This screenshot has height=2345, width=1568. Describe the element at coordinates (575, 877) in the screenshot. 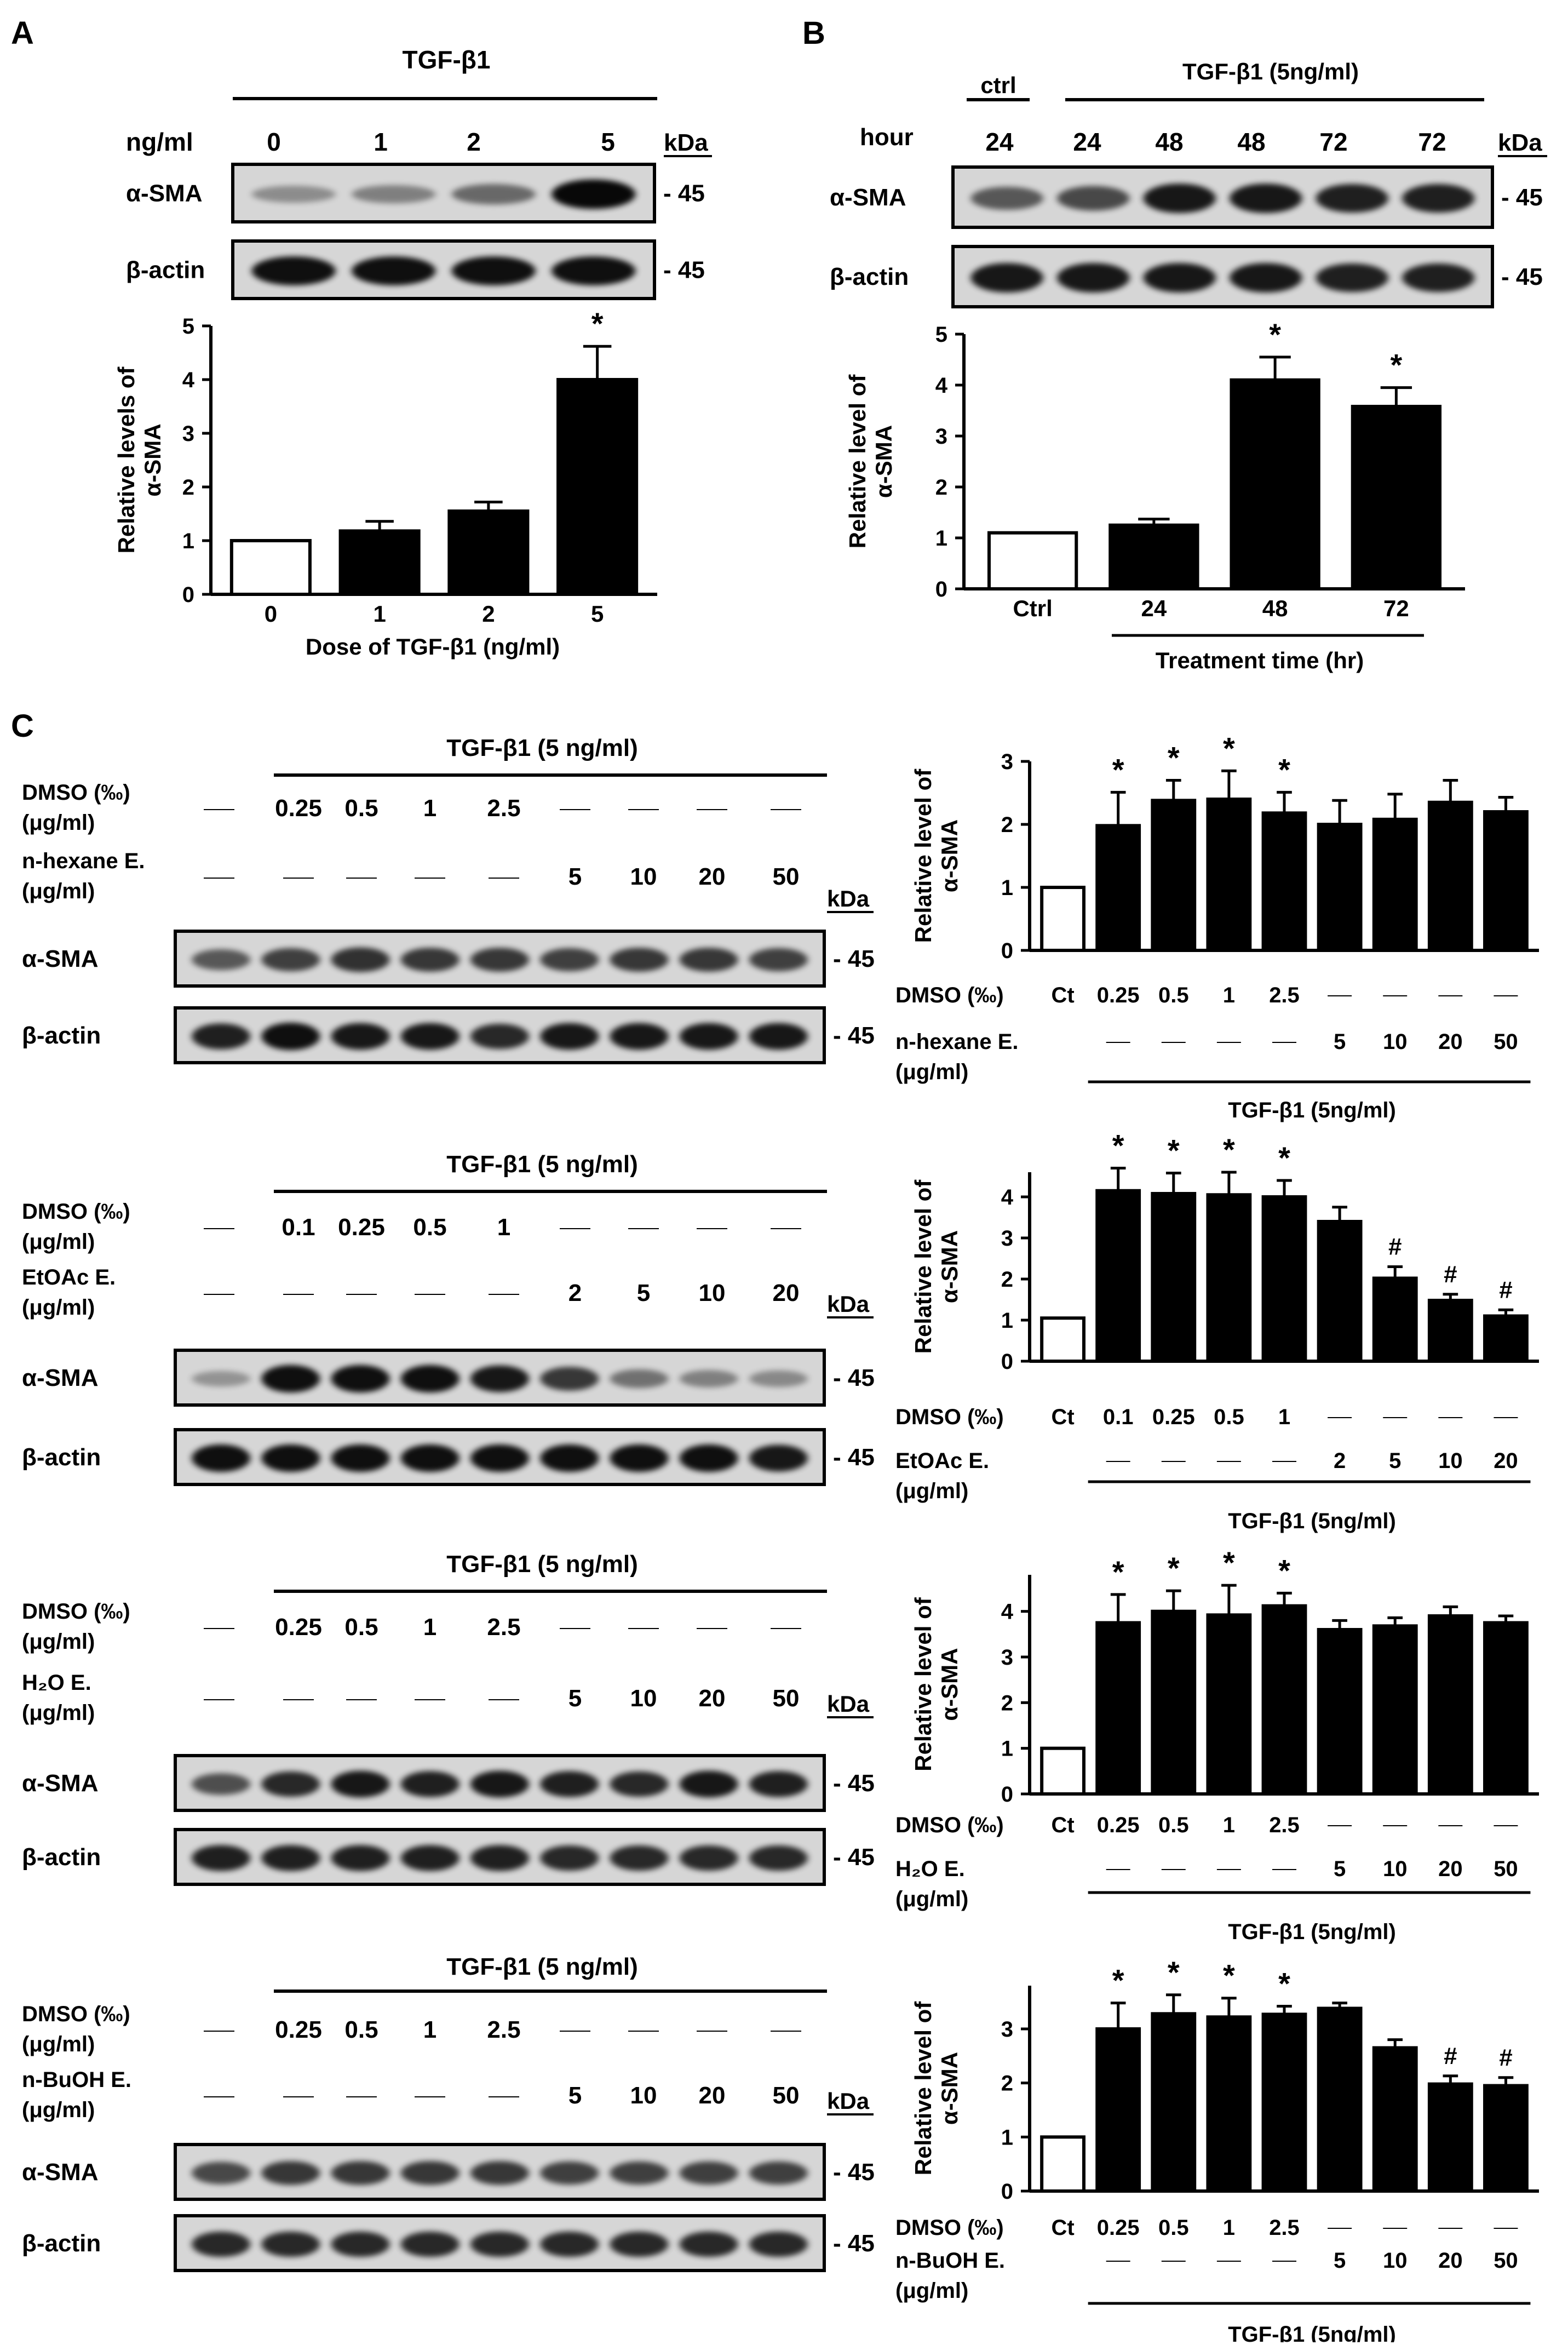

I see `extract-value: 5` at that location.